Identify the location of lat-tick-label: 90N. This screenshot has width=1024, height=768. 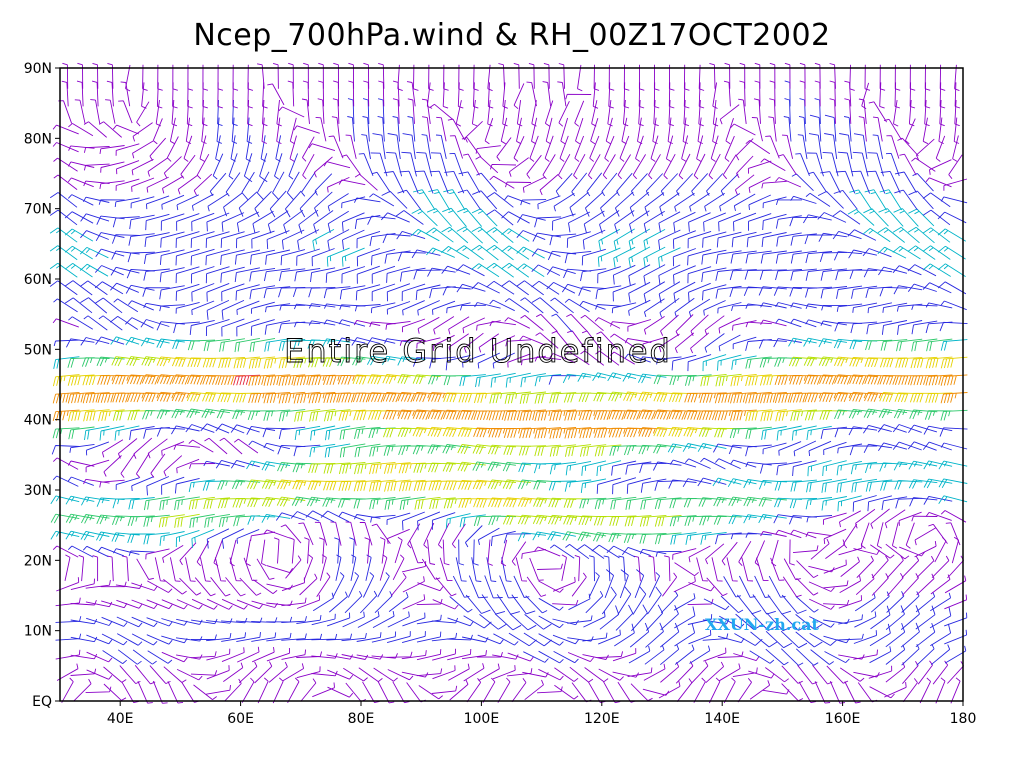
(38, 69).